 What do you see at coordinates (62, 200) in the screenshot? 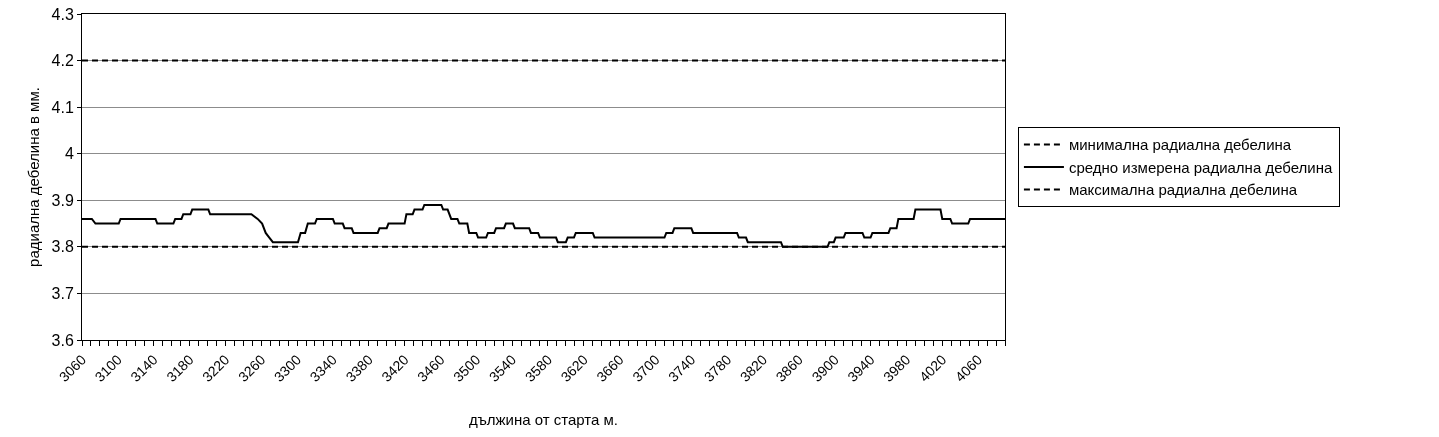
I see `y-tick-label: 3.9` at bounding box center [62, 200].